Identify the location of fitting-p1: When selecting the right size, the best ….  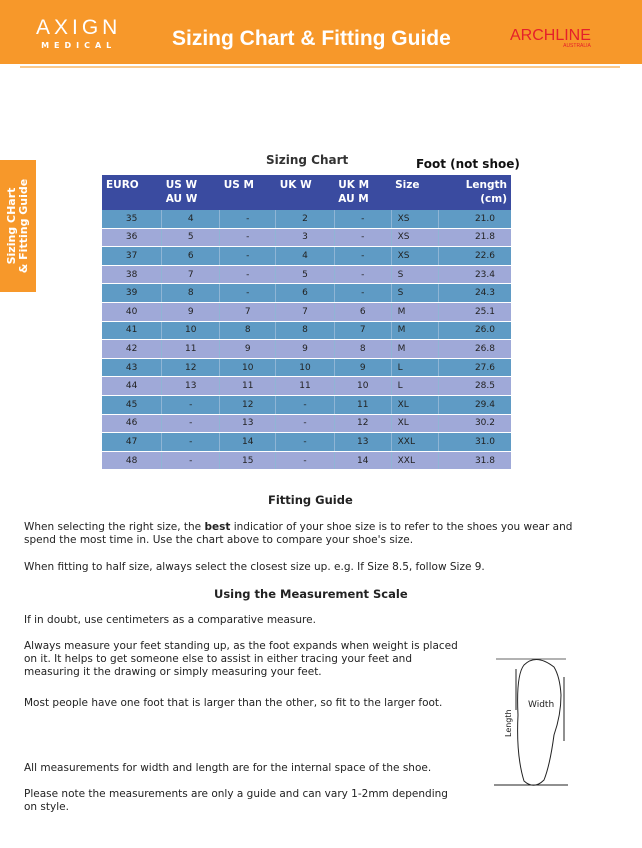
(298, 533).